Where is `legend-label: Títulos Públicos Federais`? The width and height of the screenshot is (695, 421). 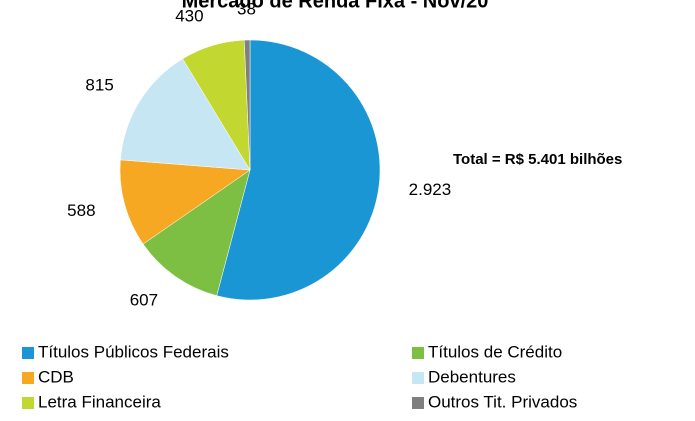
legend-label: Títulos Públicos Federais is located at coordinates (133, 351).